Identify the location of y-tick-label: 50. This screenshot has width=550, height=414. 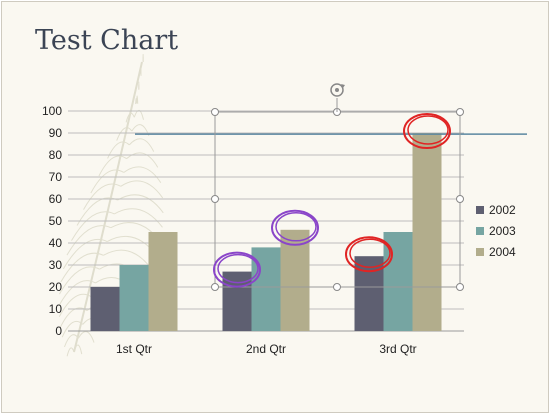
(56, 221).